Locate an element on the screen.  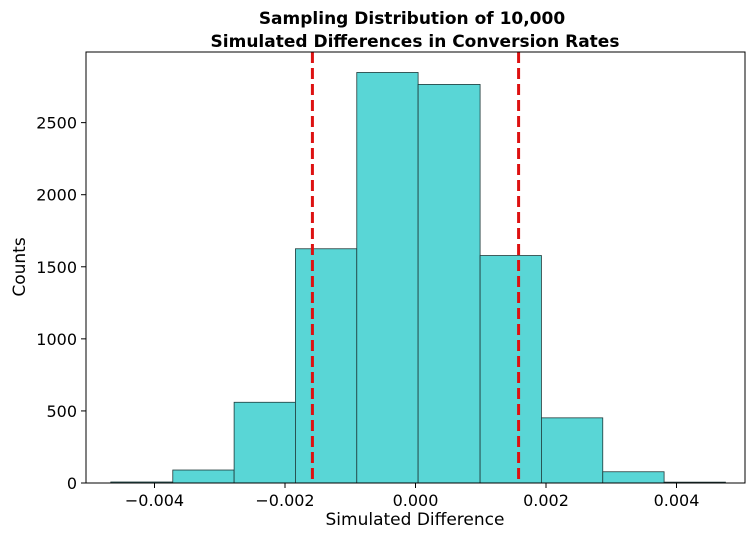
y-tick-label-4: 1500 is located at coordinates (56, 267).